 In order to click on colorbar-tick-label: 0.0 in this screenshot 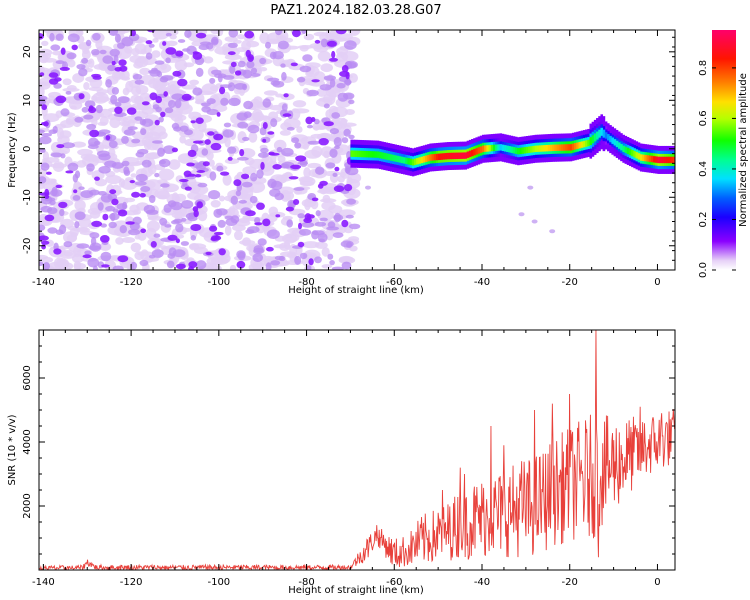, I will do `click(703, 270)`.